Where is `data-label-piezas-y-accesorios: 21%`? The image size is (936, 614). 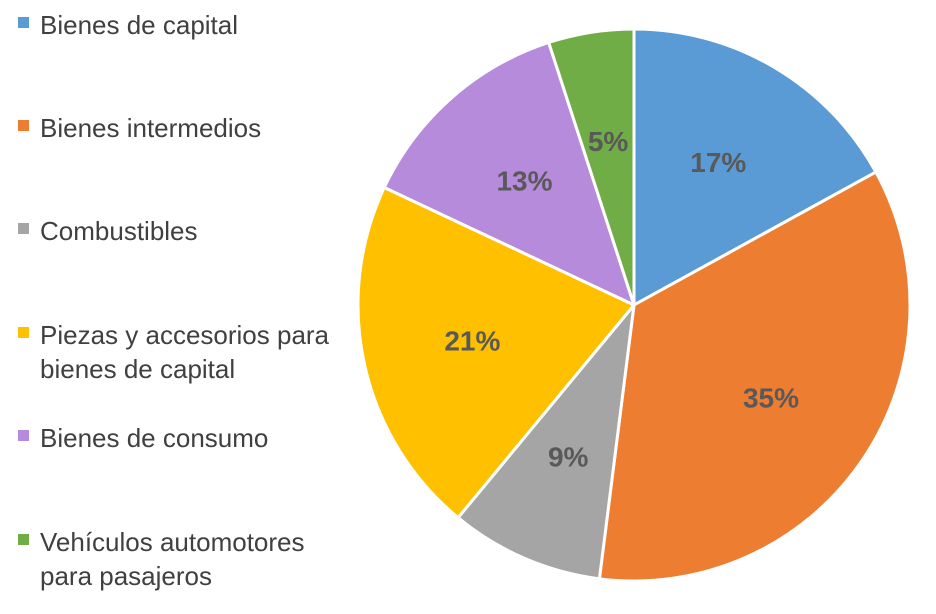 data-label-piezas-y-accesorios: 21% is located at coordinates (472, 341).